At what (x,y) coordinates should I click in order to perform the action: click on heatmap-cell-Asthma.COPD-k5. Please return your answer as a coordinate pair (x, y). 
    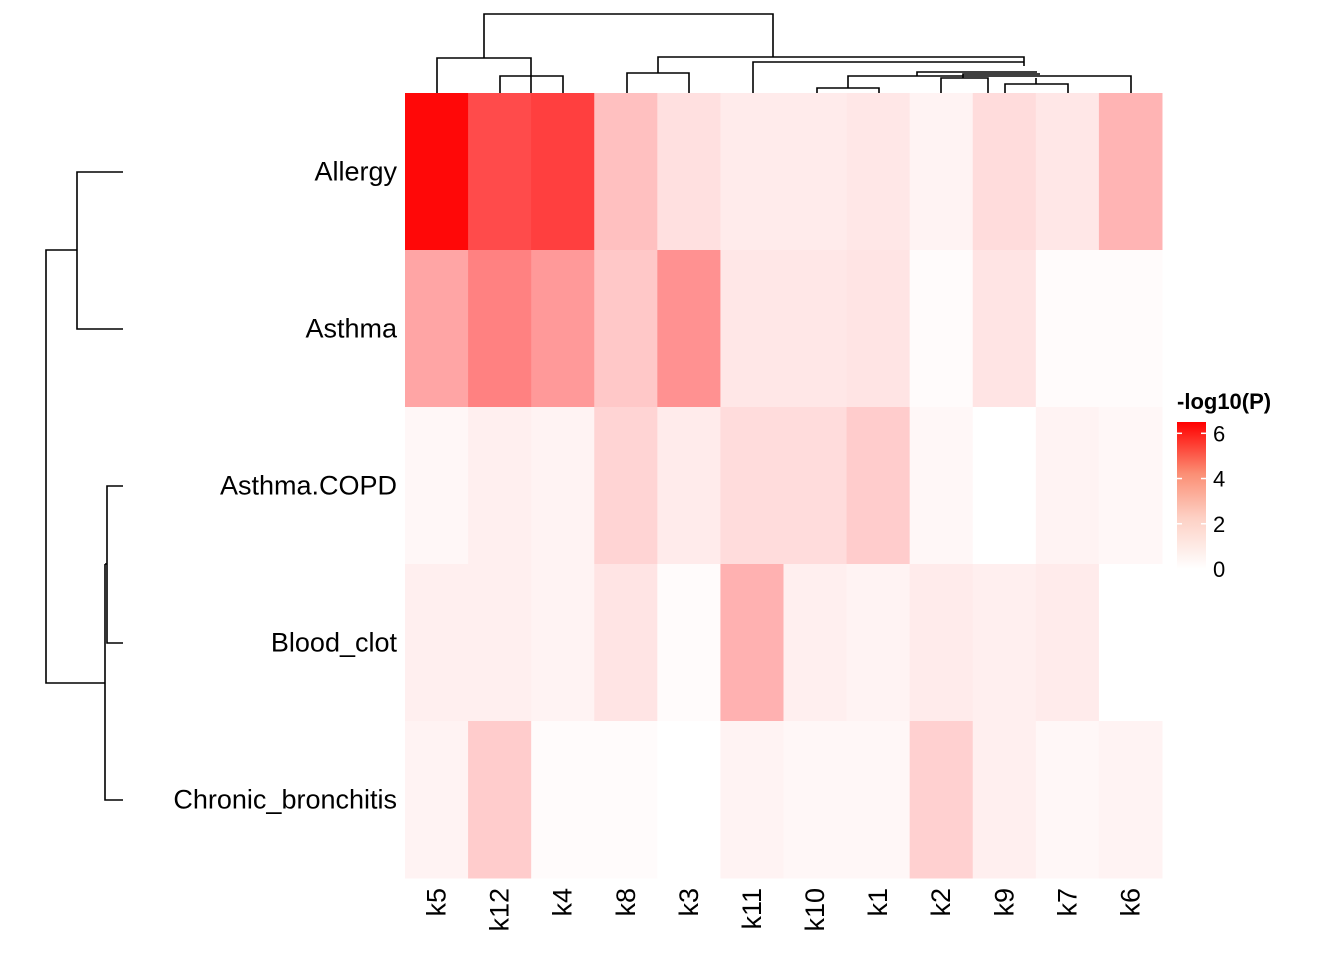
    Looking at the image, I should click on (437, 486).